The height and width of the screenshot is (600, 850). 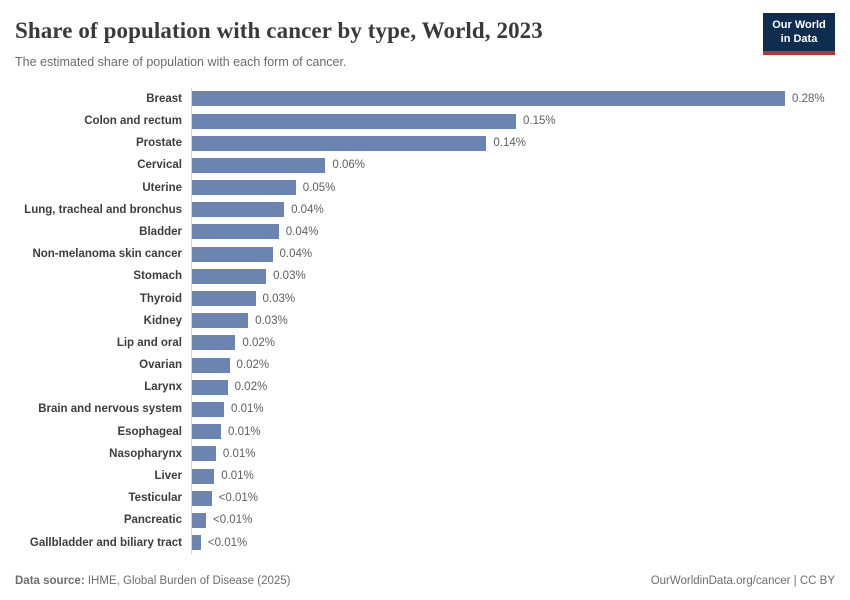 What do you see at coordinates (159, 165) in the screenshot?
I see `category-label: Cervical` at bounding box center [159, 165].